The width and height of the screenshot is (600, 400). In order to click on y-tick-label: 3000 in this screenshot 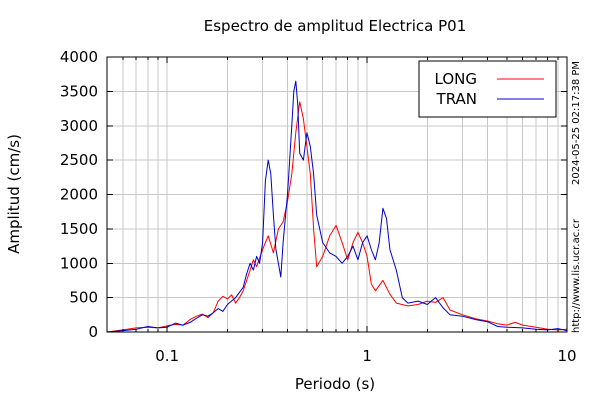, I will do `click(79, 126)`.